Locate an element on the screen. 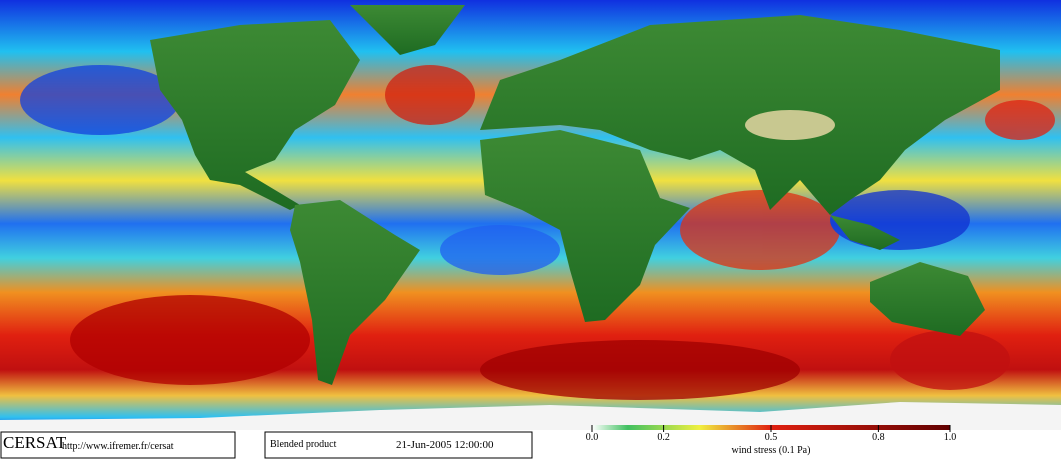 The image size is (1061, 462). islands is located at coordinates (865, 232).